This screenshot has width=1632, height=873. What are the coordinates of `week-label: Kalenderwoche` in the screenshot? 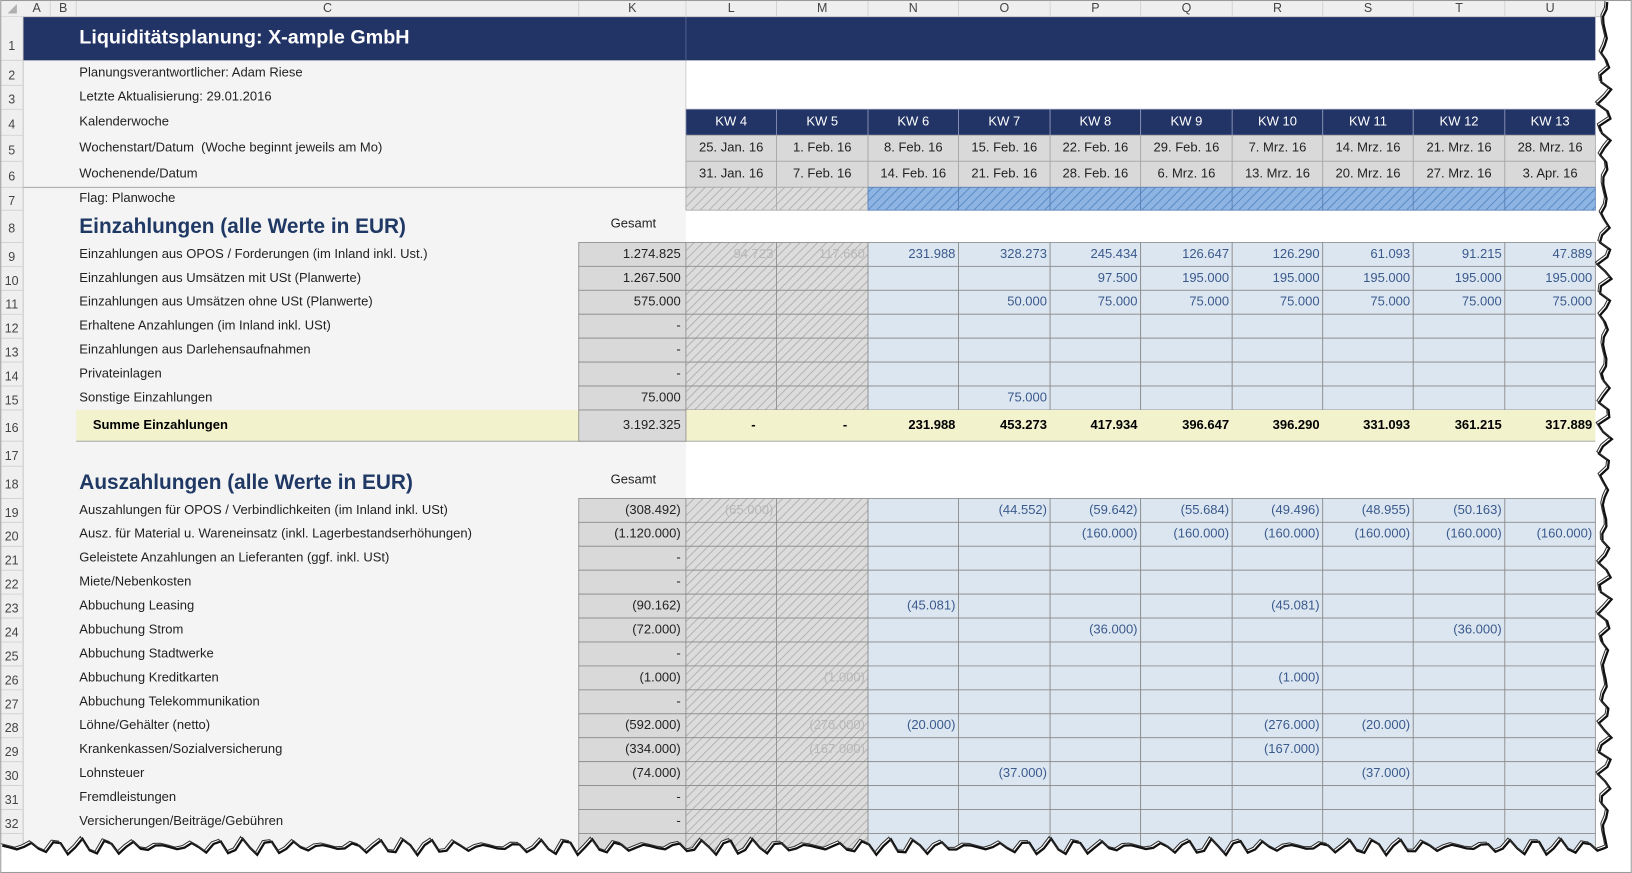 It's located at (124, 121).